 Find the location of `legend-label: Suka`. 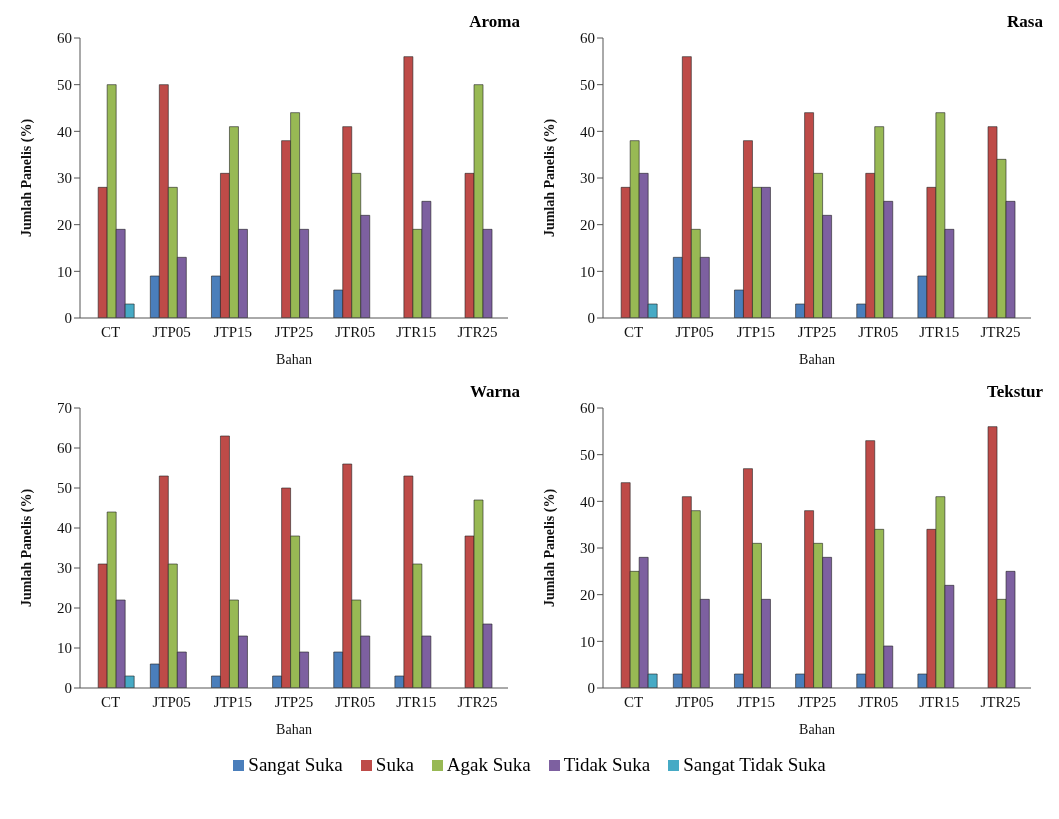

legend-label: Suka is located at coordinates (394, 765).